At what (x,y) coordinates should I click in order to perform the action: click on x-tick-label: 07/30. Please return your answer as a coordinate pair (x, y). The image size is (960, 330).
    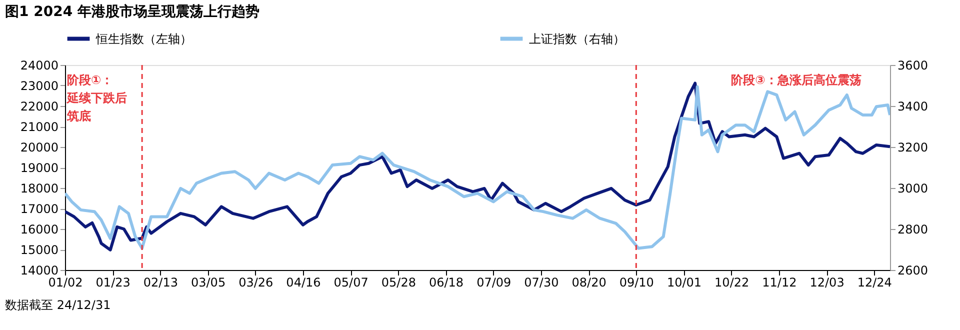
    Looking at the image, I should click on (541, 283).